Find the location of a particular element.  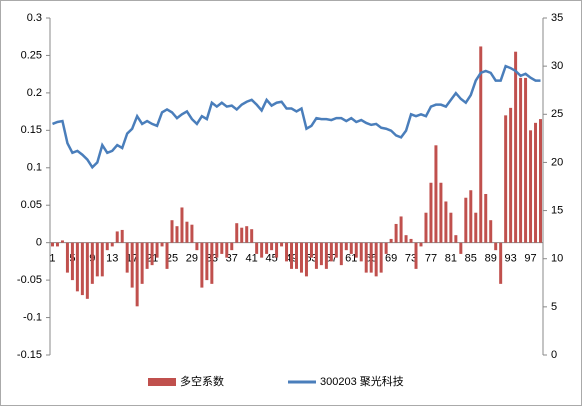

y2-tick-label: 35 is located at coordinates (557, 18).